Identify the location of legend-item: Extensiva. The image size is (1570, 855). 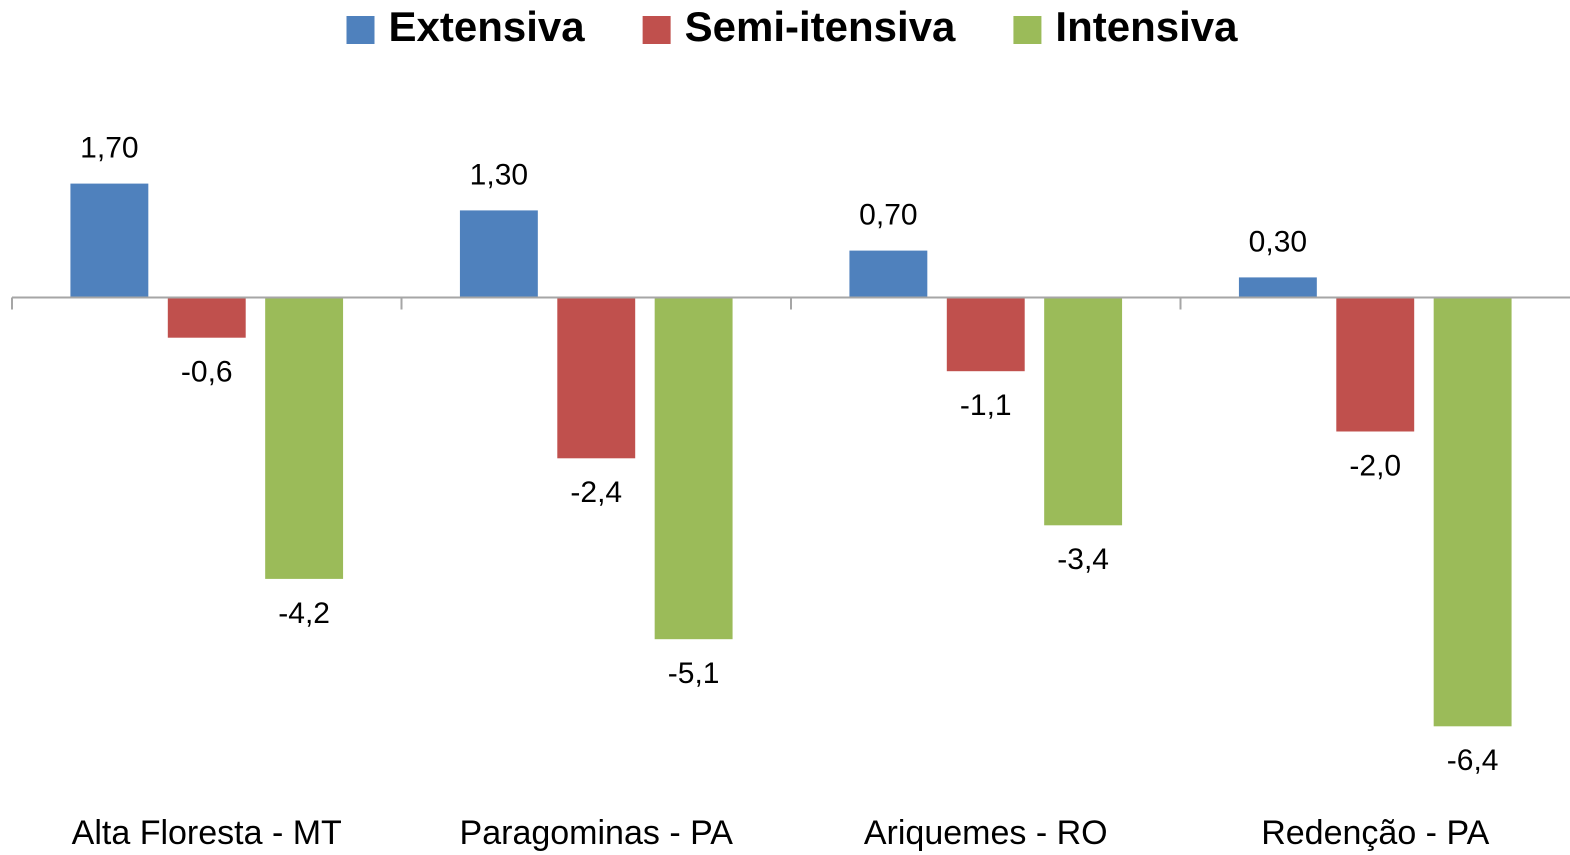
(466, 26).